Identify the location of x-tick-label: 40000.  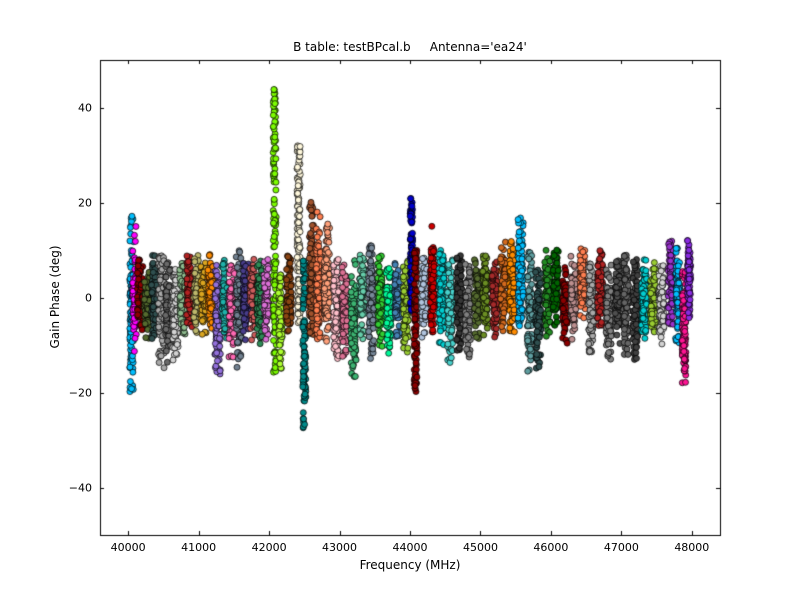
(128, 547).